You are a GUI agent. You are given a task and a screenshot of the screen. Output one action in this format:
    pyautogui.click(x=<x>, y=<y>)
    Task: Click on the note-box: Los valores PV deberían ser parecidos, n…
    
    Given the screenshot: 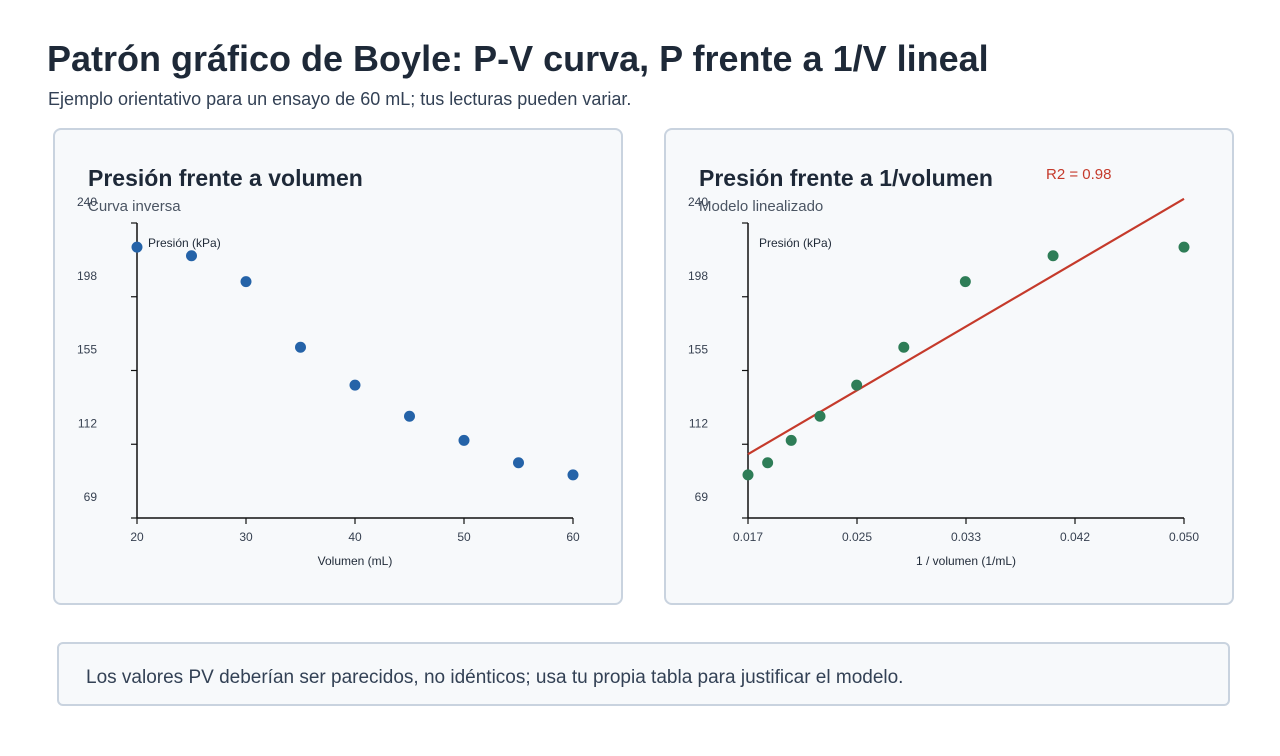 What is the action you would take?
    pyautogui.click(x=643, y=674)
    